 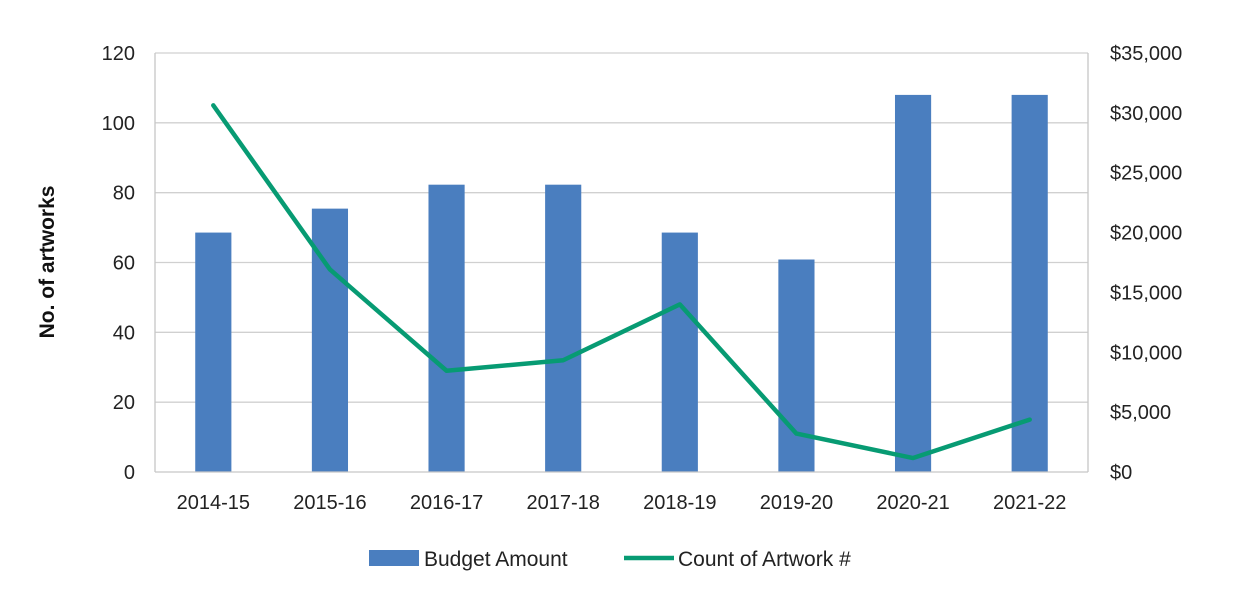 What do you see at coordinates (1146, 54) in the screenshot?
I see `right-tick-label-35000: $35,000` at bounding box center [1146, 54].